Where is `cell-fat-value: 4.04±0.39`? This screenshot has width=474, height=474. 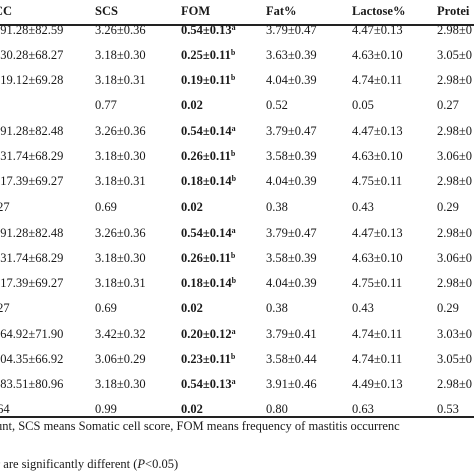 cell-fat-value: 4.04±0.39 is located at coordinates (291, 283).